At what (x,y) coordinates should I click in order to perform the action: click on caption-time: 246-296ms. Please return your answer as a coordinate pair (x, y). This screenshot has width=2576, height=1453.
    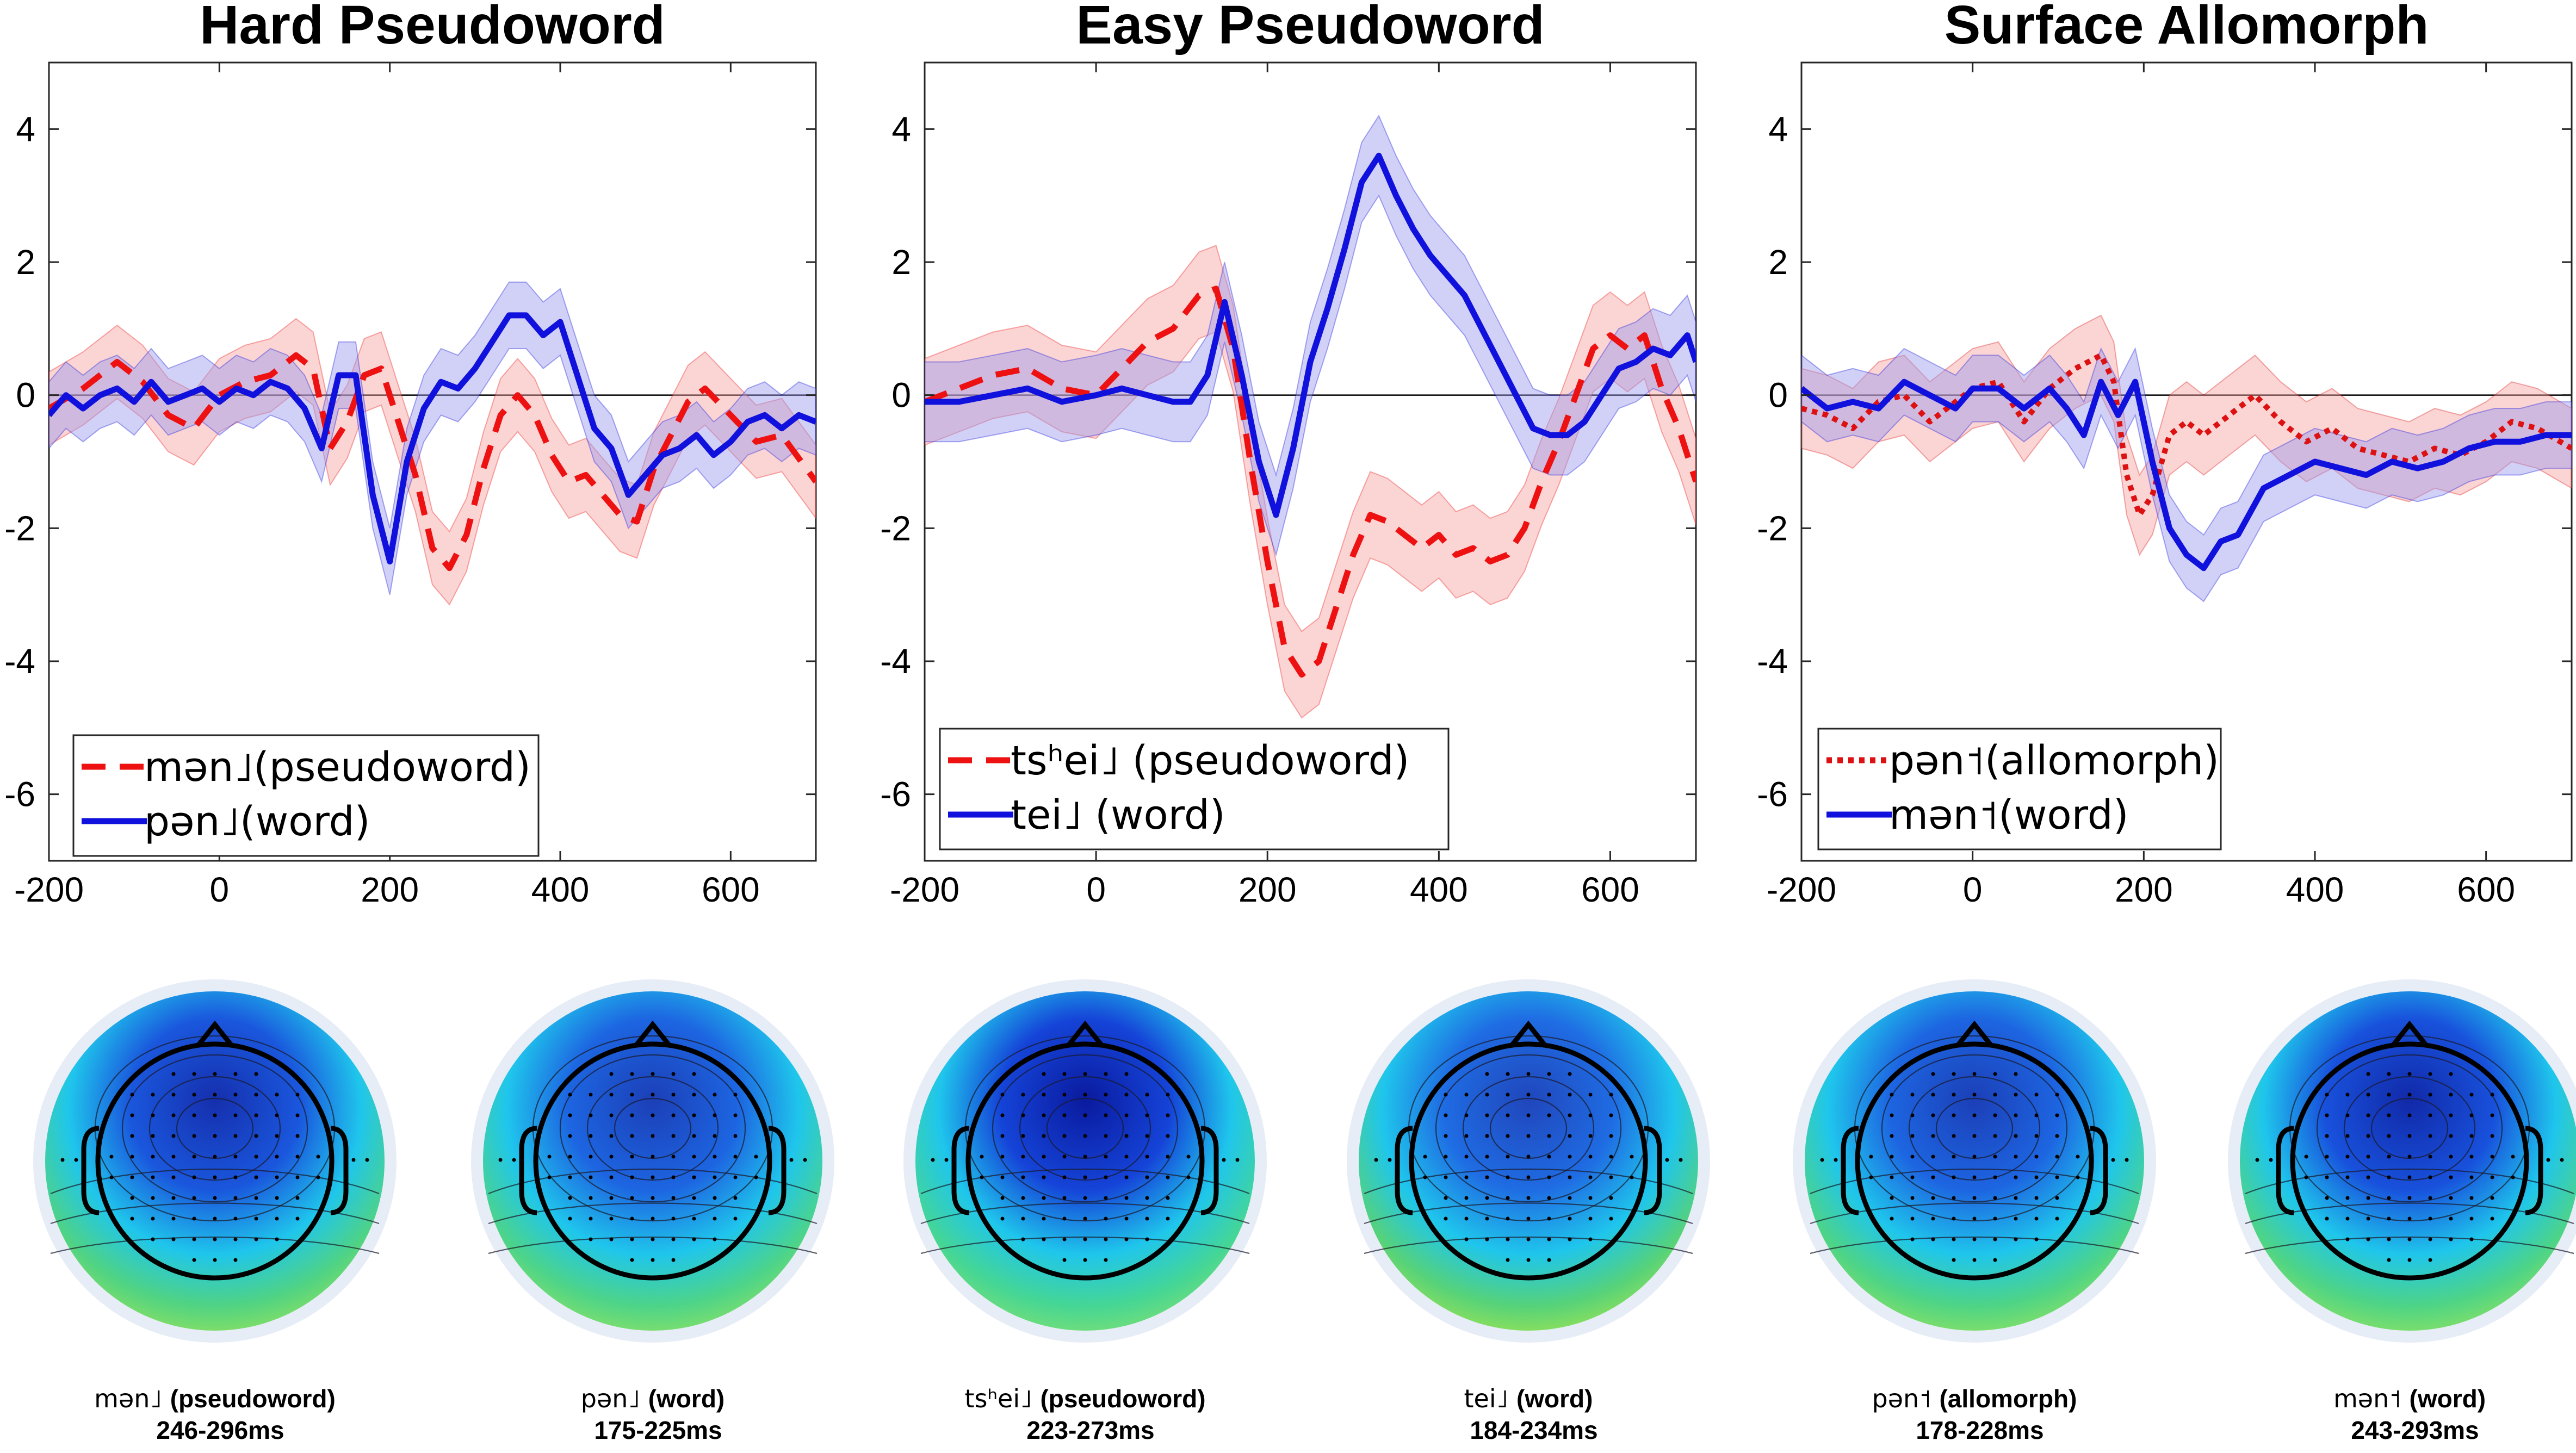
    Looking at the image, I should click on (220, 1430).